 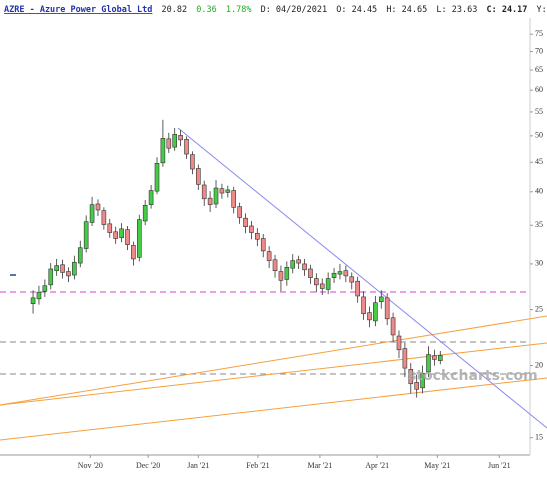 I want to click on y-tick-label: 55, so click(x=539, y=111).